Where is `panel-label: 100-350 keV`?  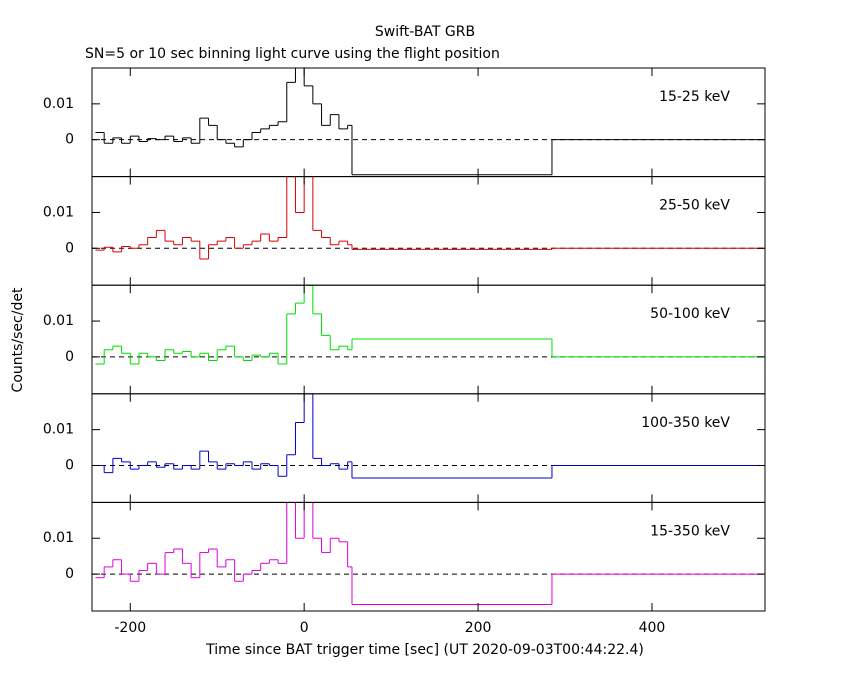
panel-label: 100-350 keV is located at coordinates (685, 423).